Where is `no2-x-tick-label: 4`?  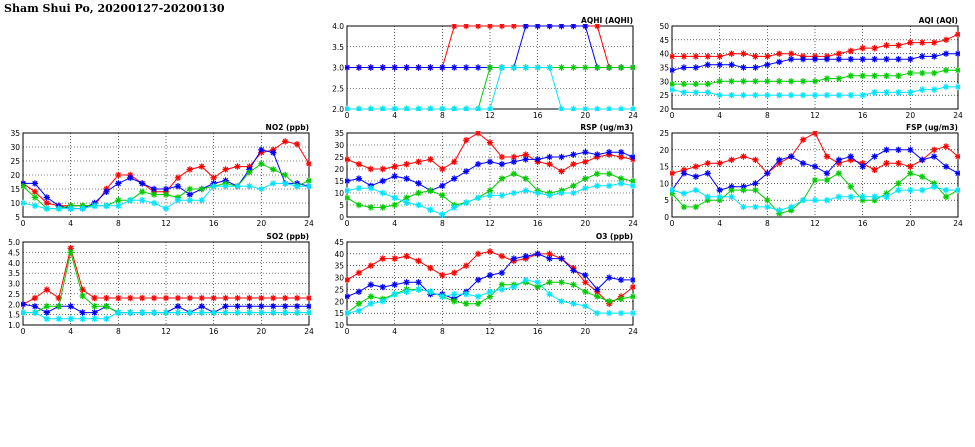 no2-x-tick-label: 4 is located at coordinates (70, 223).